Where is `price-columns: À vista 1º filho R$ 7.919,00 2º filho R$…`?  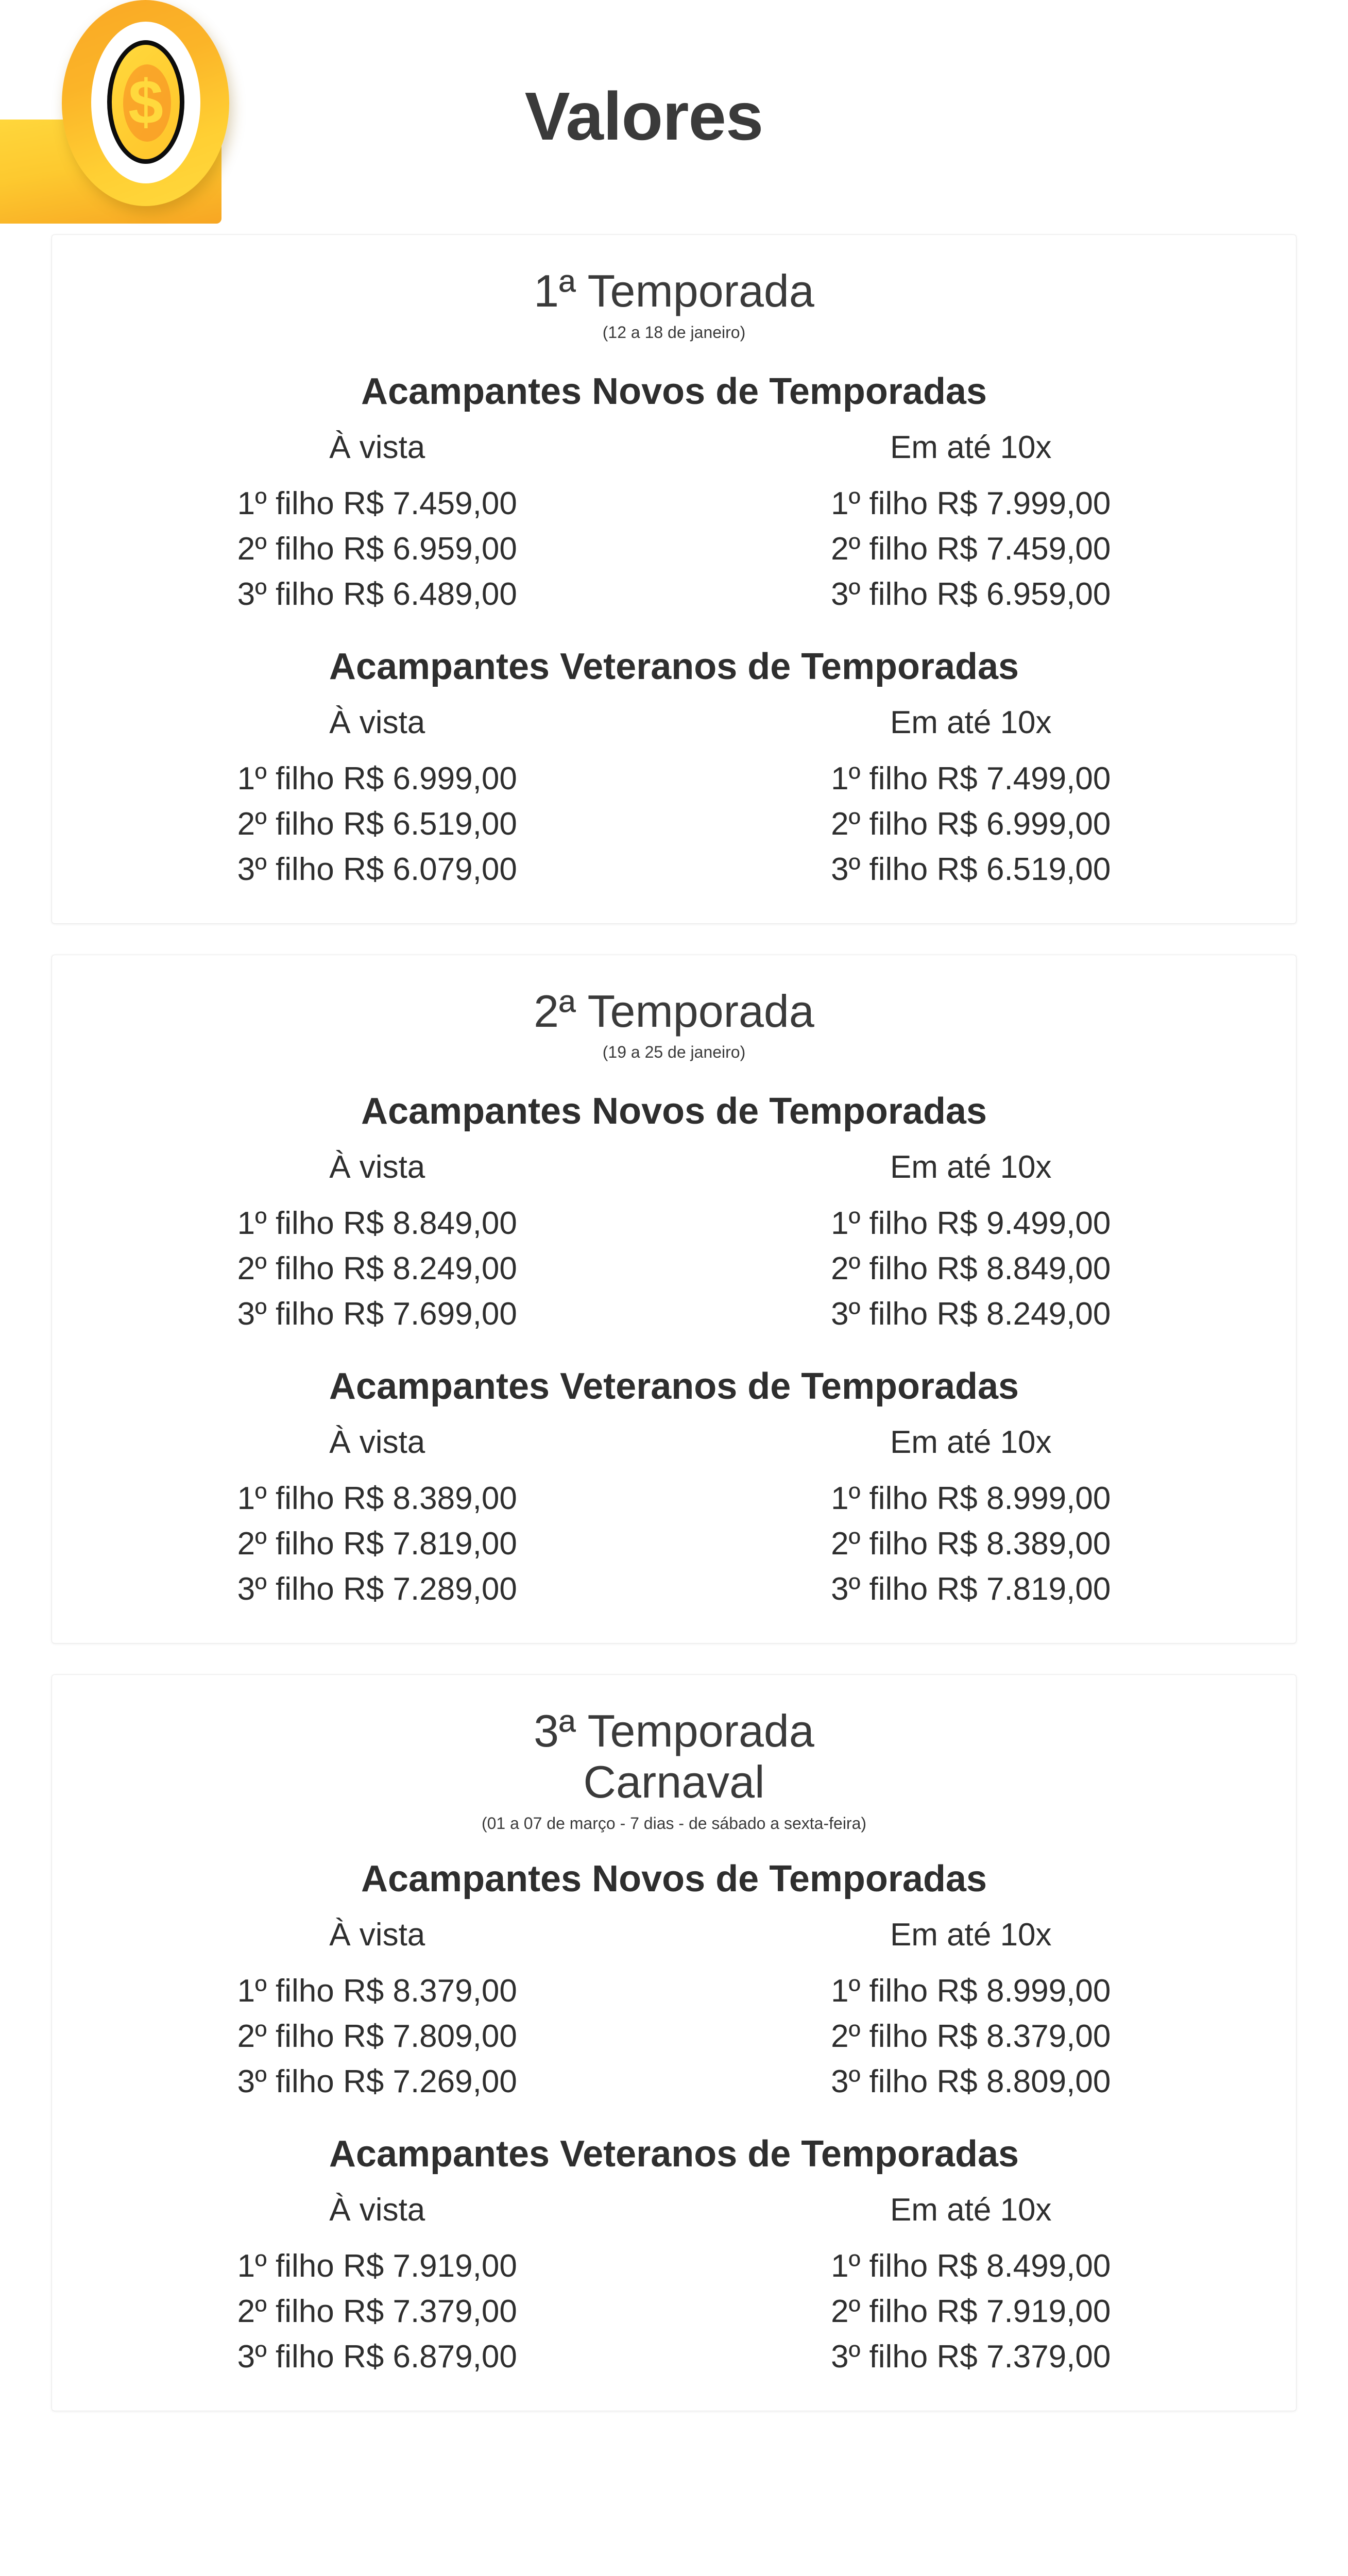 price-columns: À vista 1º filho R$ 7.919,00 2º filho R$… is located at coordinates (674, 2286).